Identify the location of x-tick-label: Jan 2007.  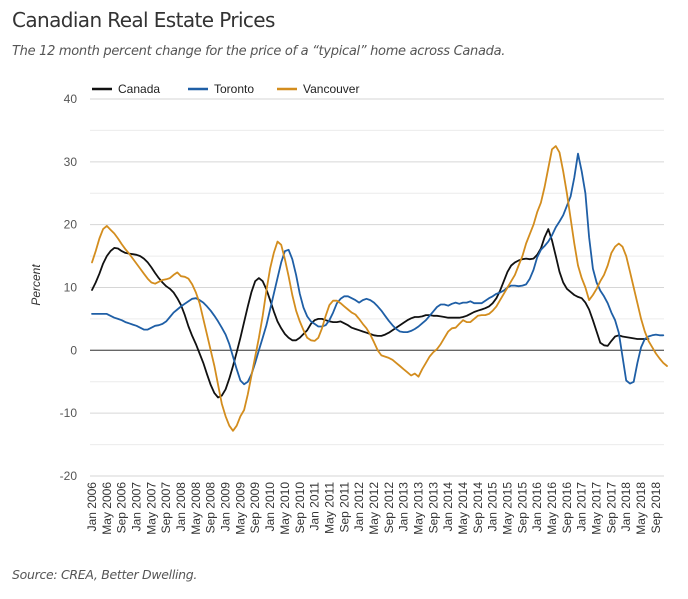
(137, 507).